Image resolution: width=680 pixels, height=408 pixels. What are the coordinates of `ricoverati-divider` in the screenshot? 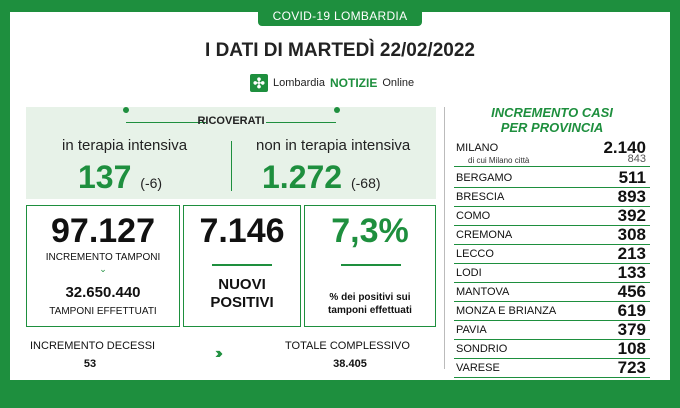 It's located at (231, 166).